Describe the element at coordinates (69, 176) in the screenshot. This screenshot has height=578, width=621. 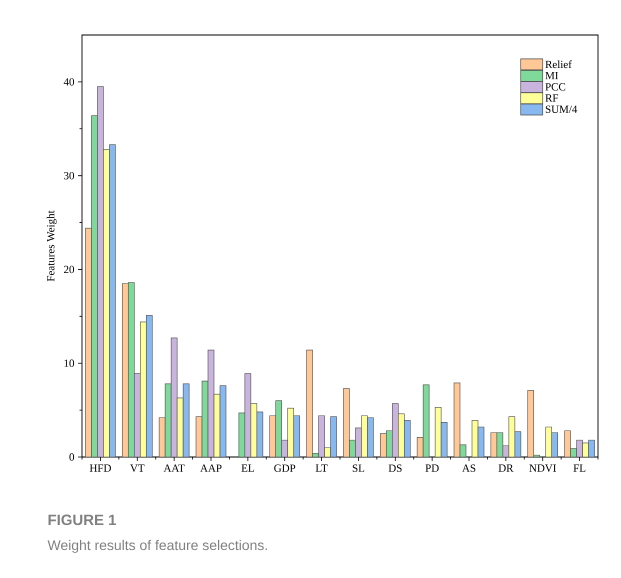
I see `y-tick-label: 30` at that location.